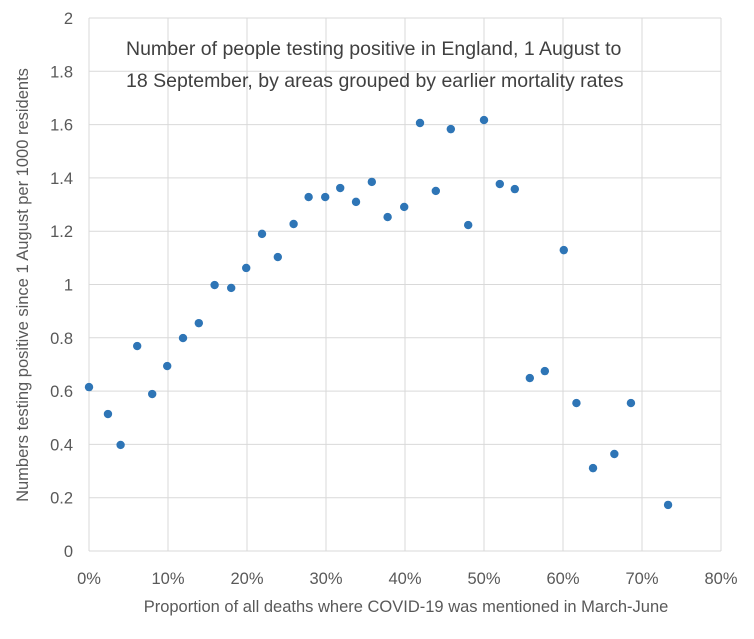 Image resolution: width=754 pixels, height=639 pixels. I want to click on y-tick-label: 1.8, so click(61, 72).